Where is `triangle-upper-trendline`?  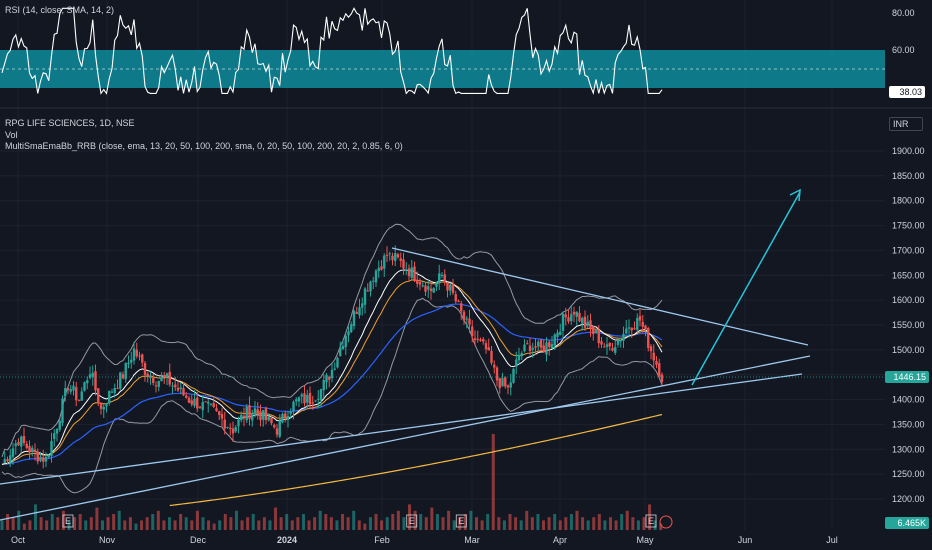 triangle-upper-trendline is located at coordinates (600, 296).